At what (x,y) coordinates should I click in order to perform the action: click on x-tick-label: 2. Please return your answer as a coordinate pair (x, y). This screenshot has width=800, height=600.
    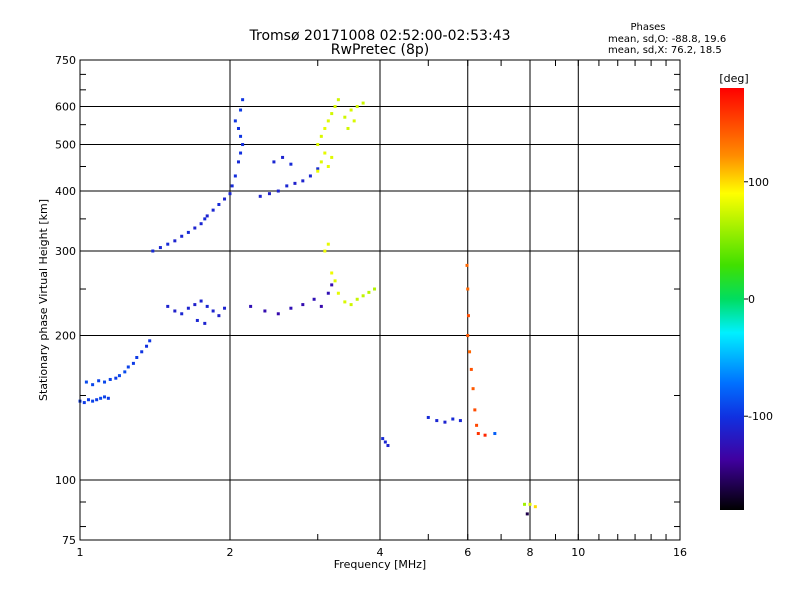
    Looking at the image, I should click on (230, 552).